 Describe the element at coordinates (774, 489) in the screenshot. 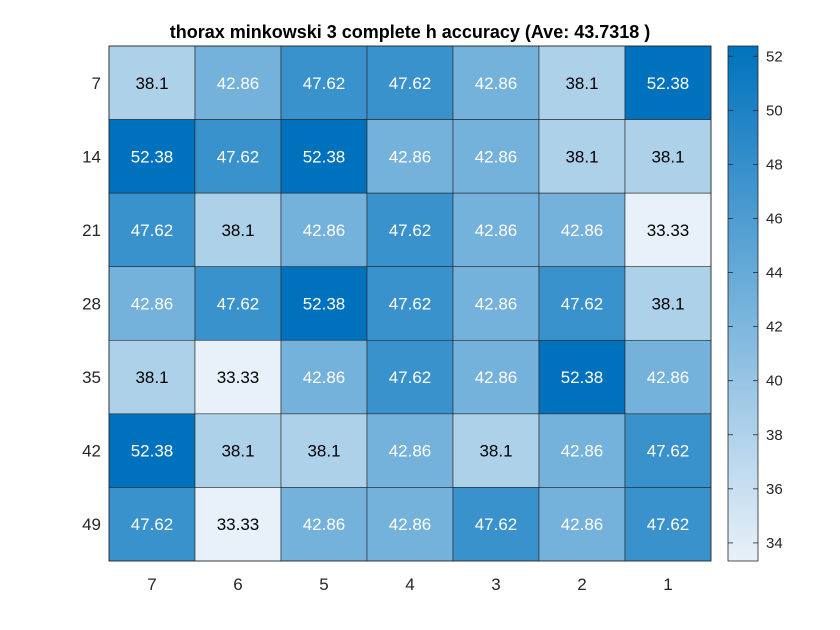

I see `colorbar-tick-label: 36` at that location.